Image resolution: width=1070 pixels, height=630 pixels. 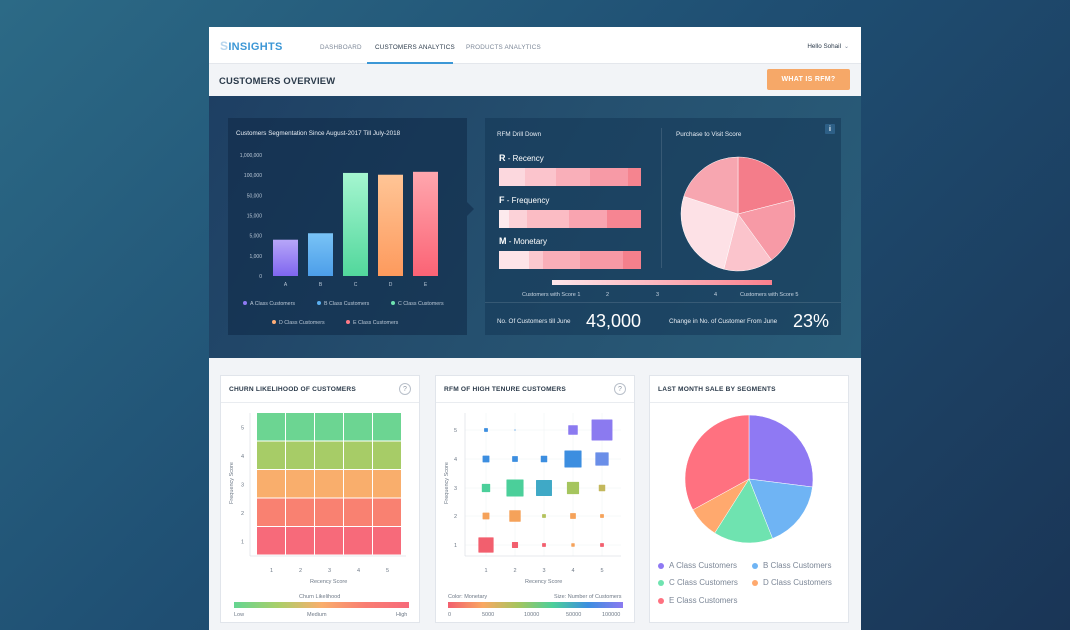 I want to click on pie-slice-a, so click(x=781, y=451).